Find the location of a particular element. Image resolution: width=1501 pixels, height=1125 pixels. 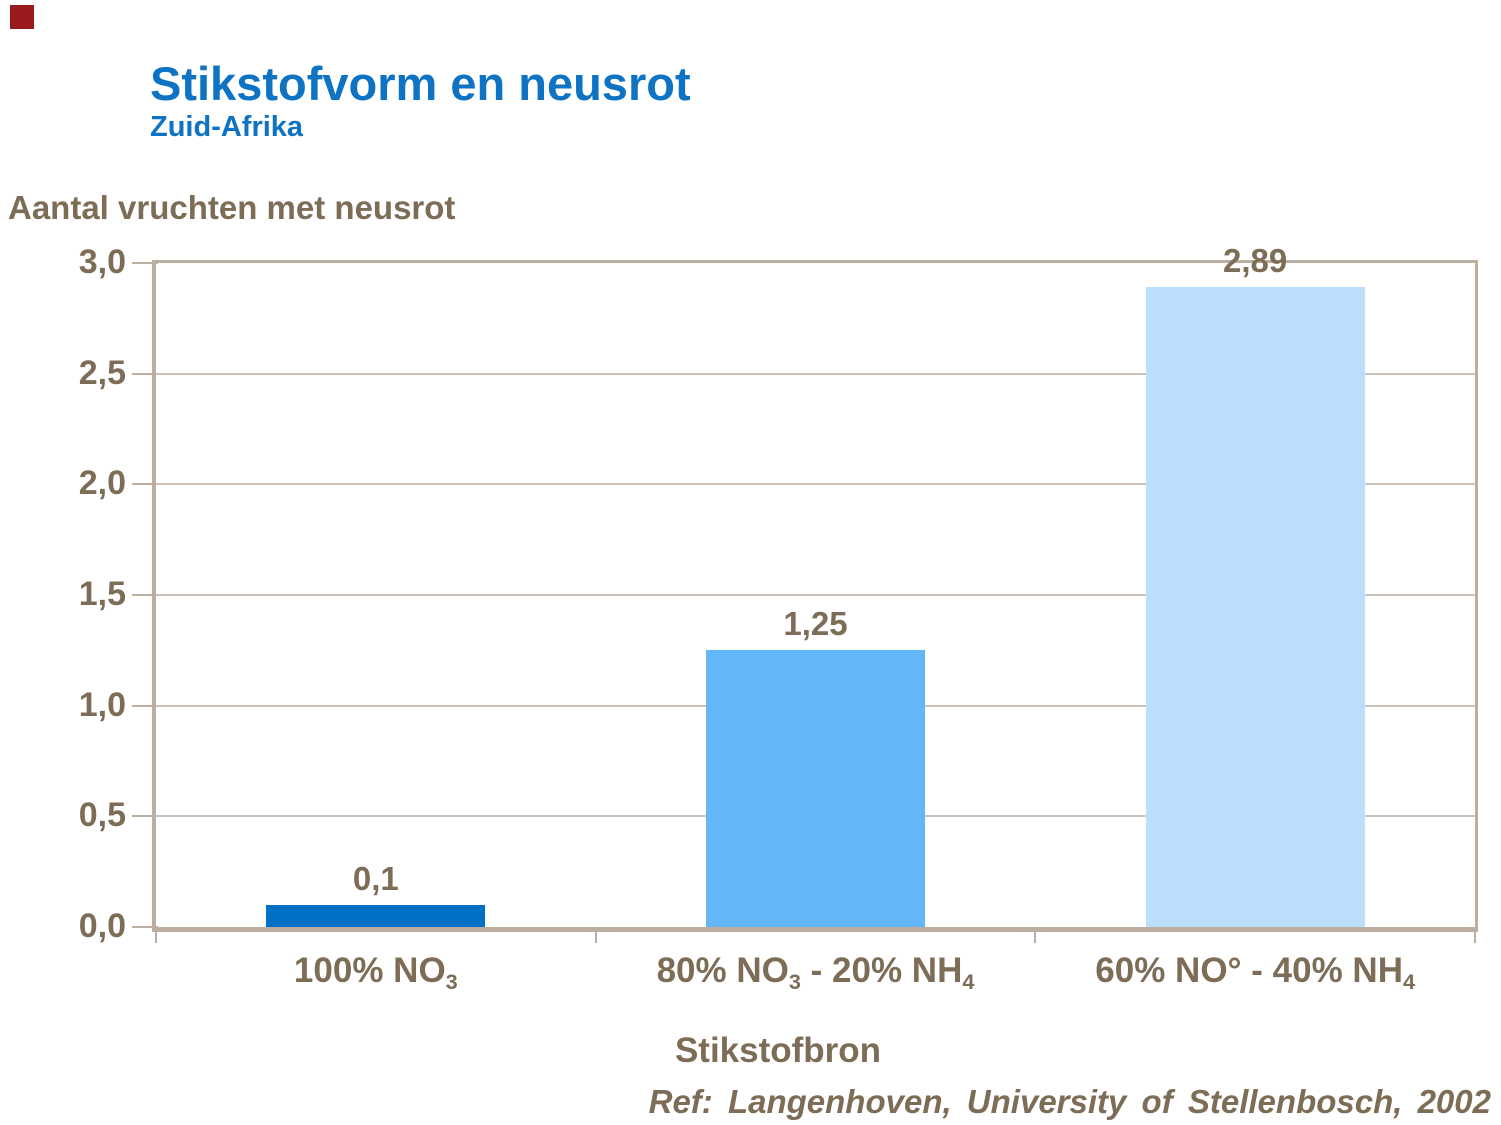

bar-value-label: 2,89 is located at coordinates (1255, 261).